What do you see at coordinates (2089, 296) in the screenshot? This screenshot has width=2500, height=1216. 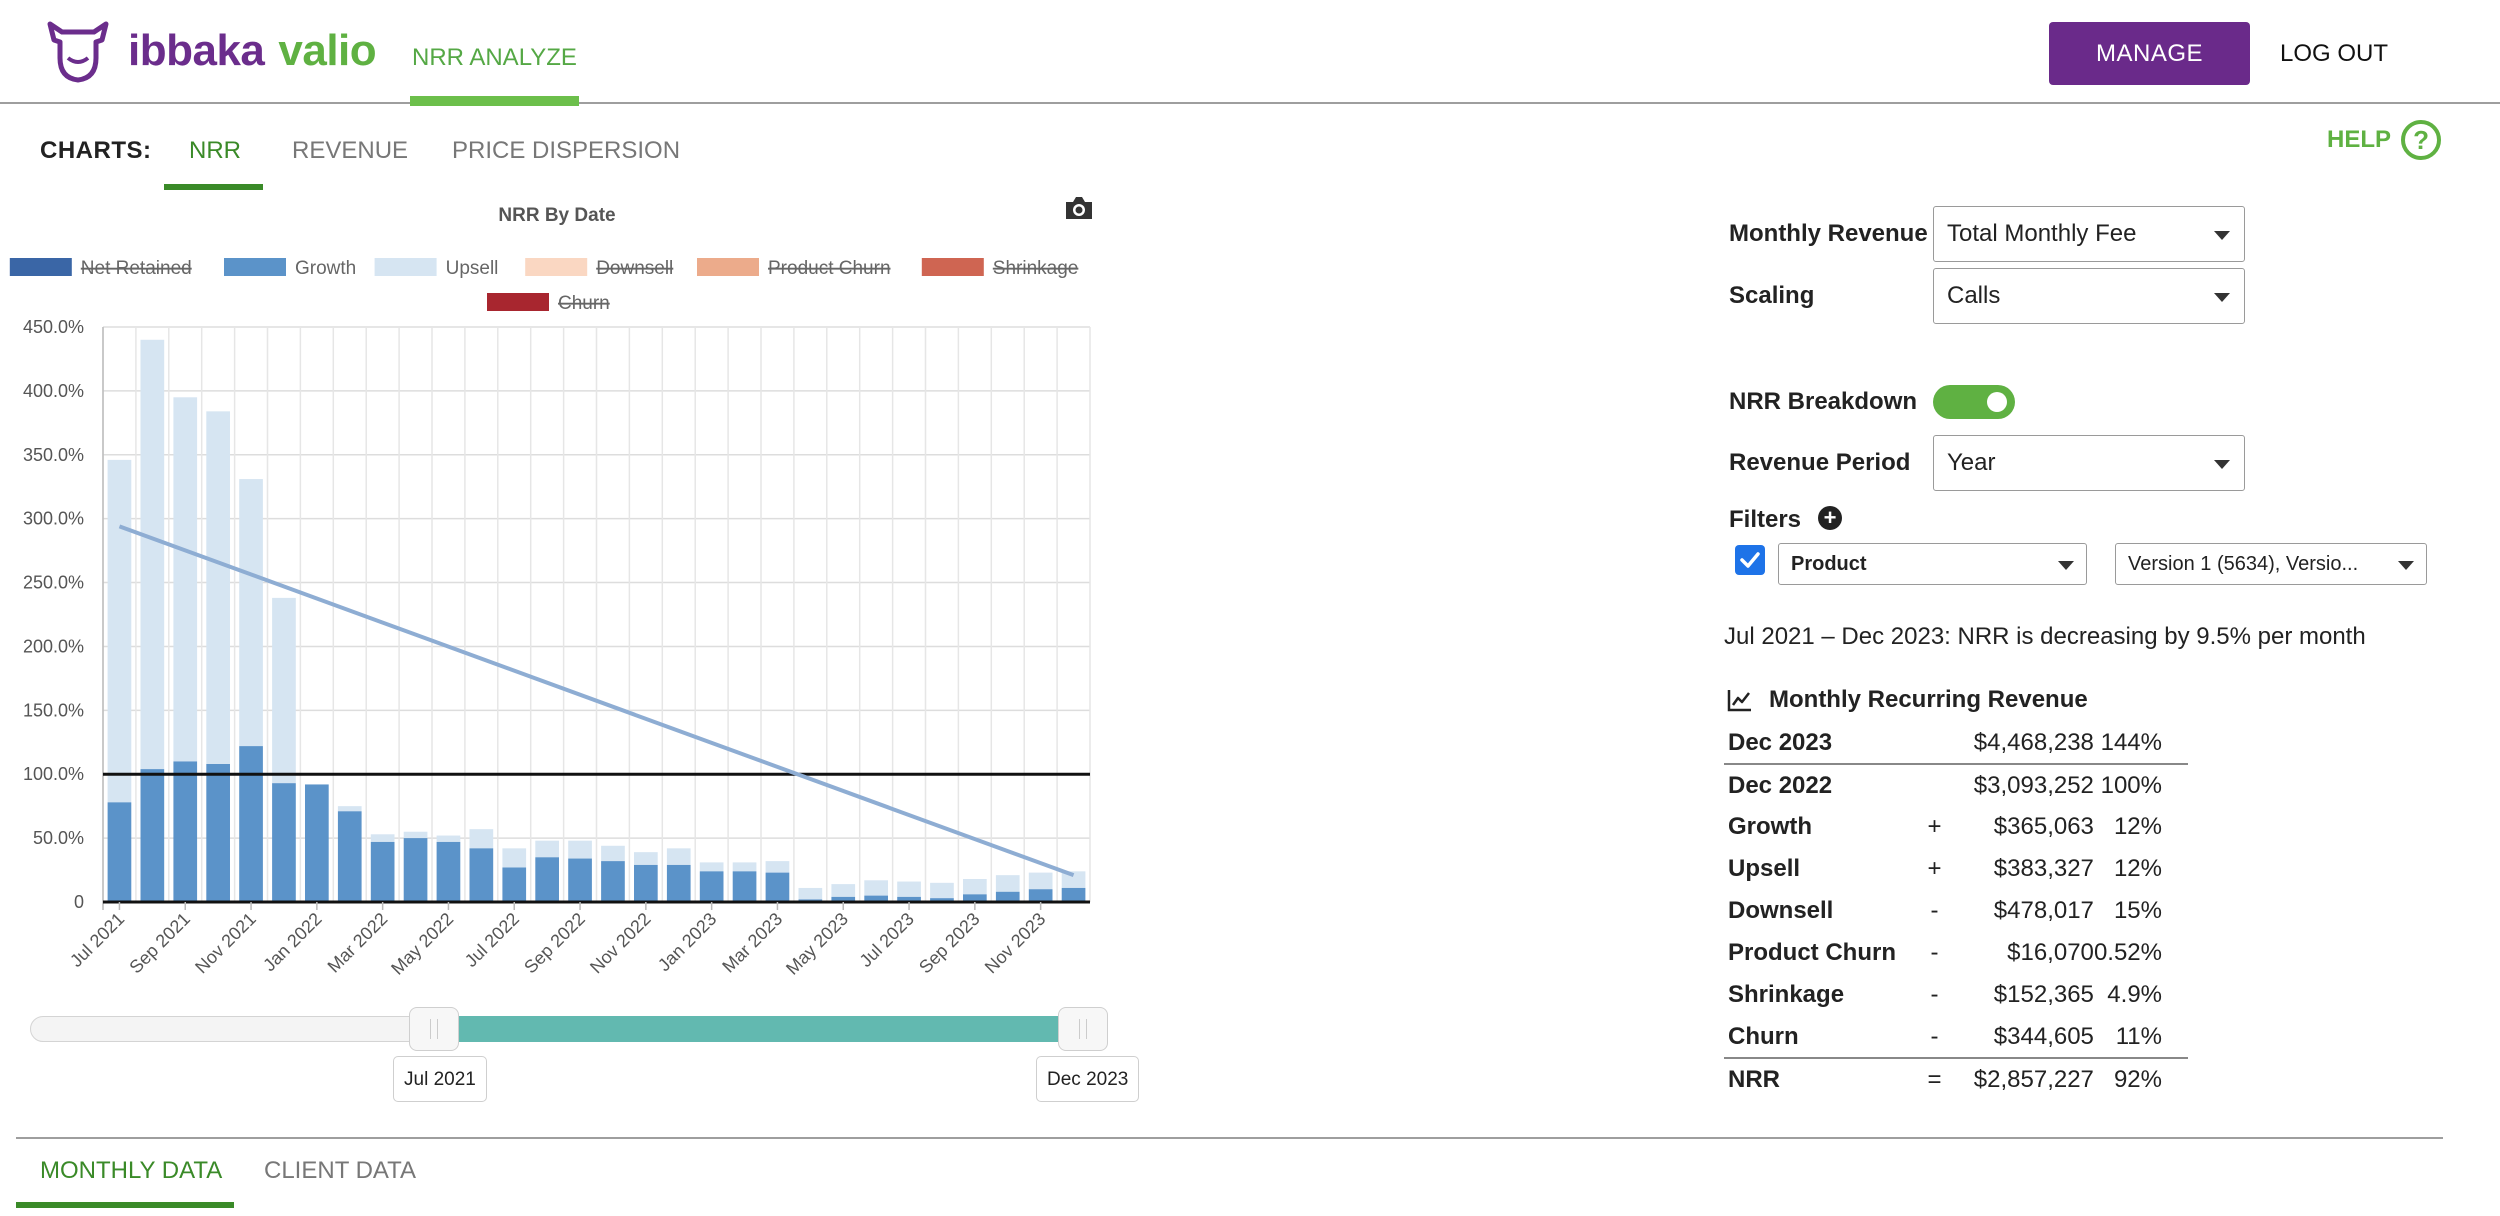 I see `scaling-select: Calls` at bounding box center [2089, 296].